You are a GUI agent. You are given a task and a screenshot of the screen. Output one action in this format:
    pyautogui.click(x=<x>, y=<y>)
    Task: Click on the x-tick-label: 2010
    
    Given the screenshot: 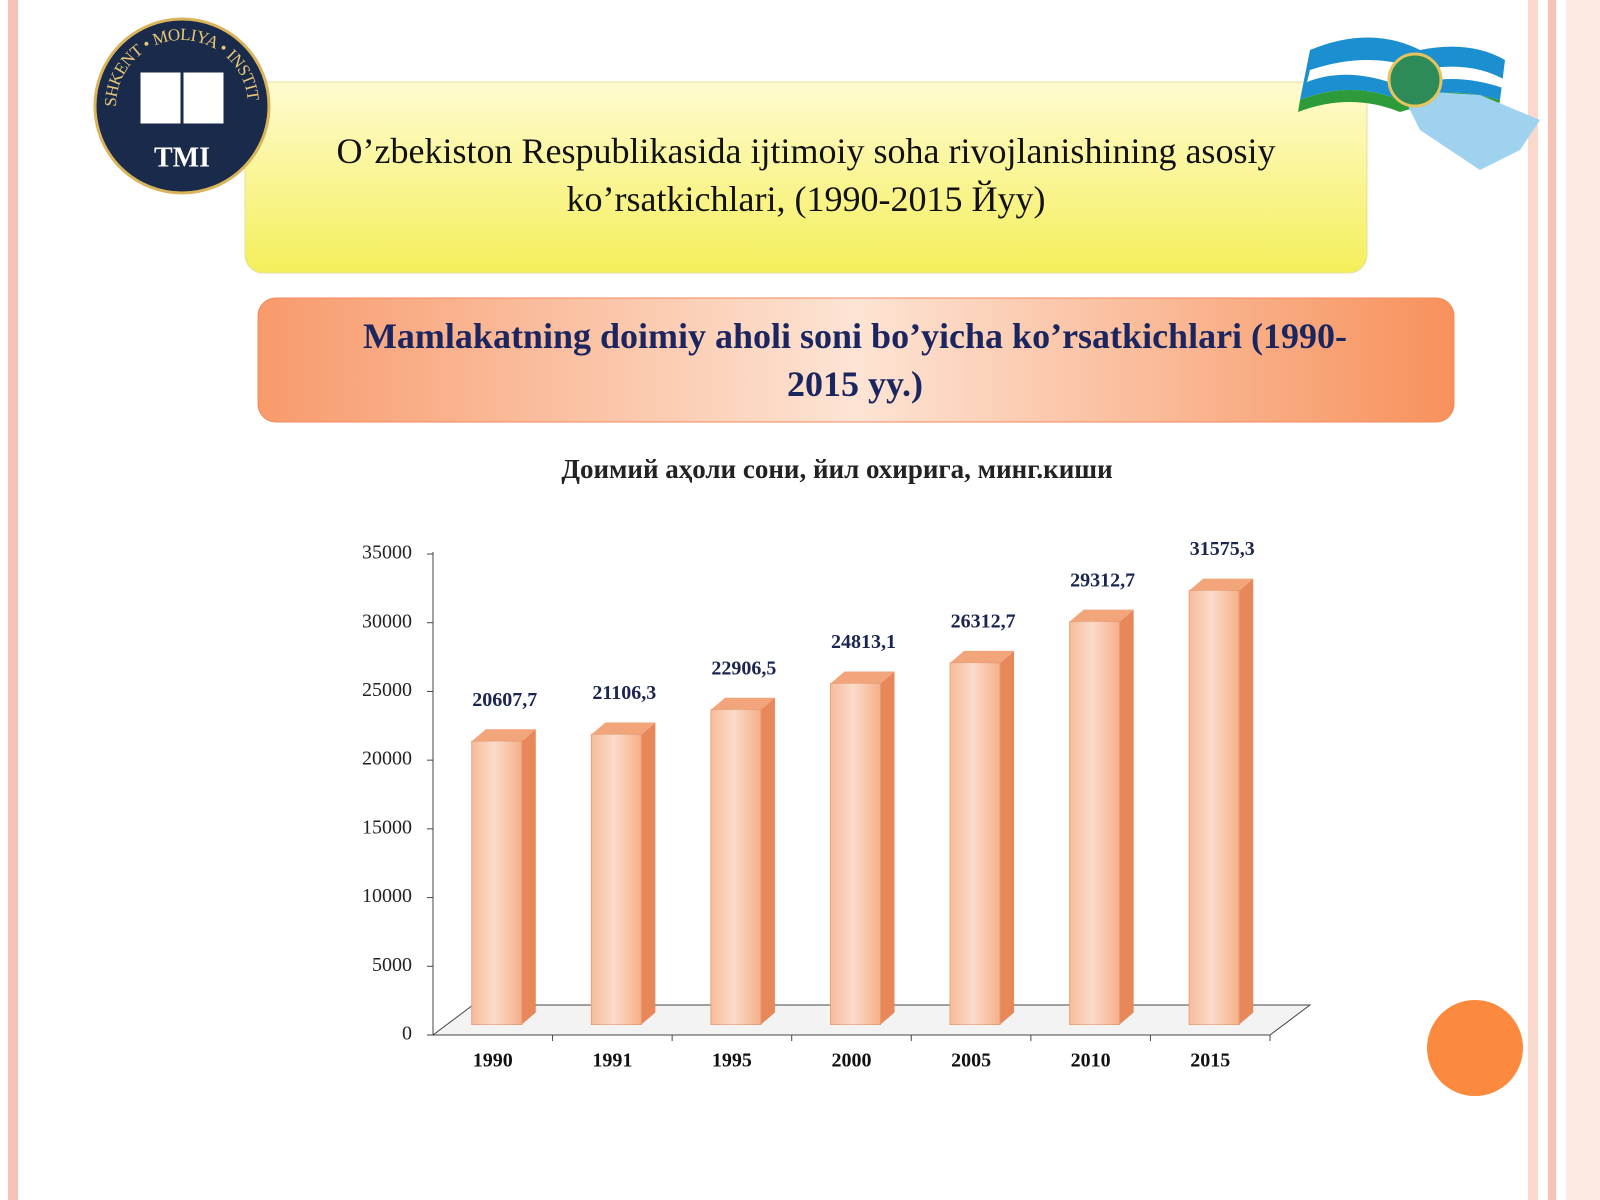 What is the action you would take?
    pyautogui.click(x=1091, y=1061)
    